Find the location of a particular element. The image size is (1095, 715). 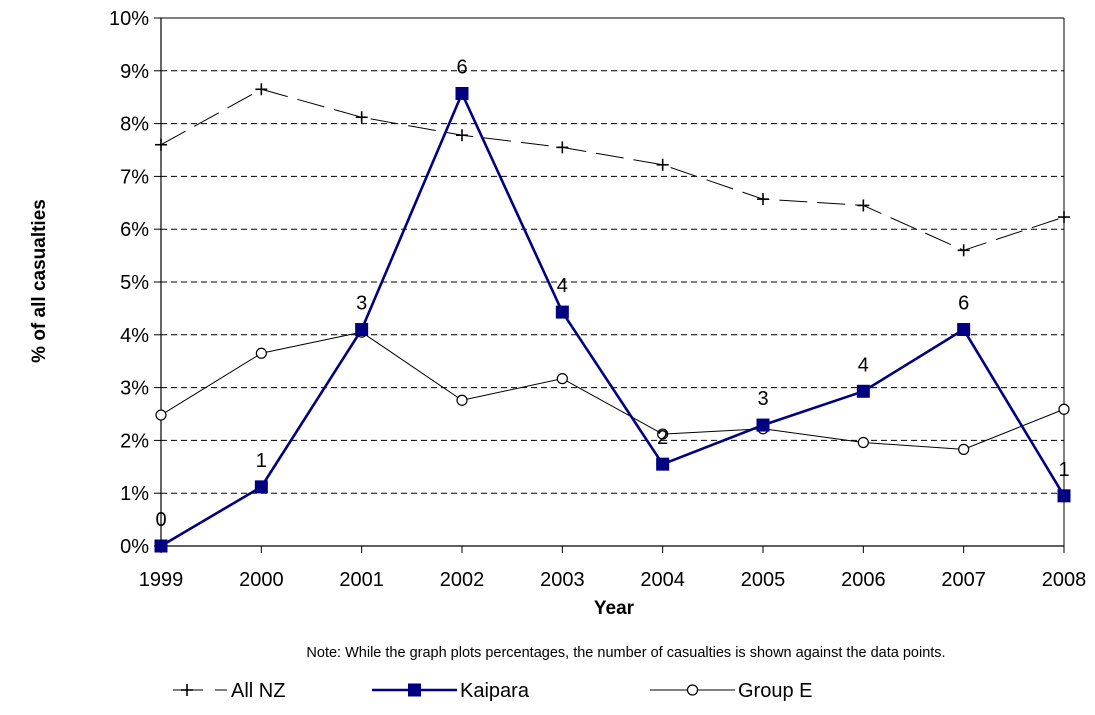

x-tick-label: 2004 is located at coordinates (662, 580).